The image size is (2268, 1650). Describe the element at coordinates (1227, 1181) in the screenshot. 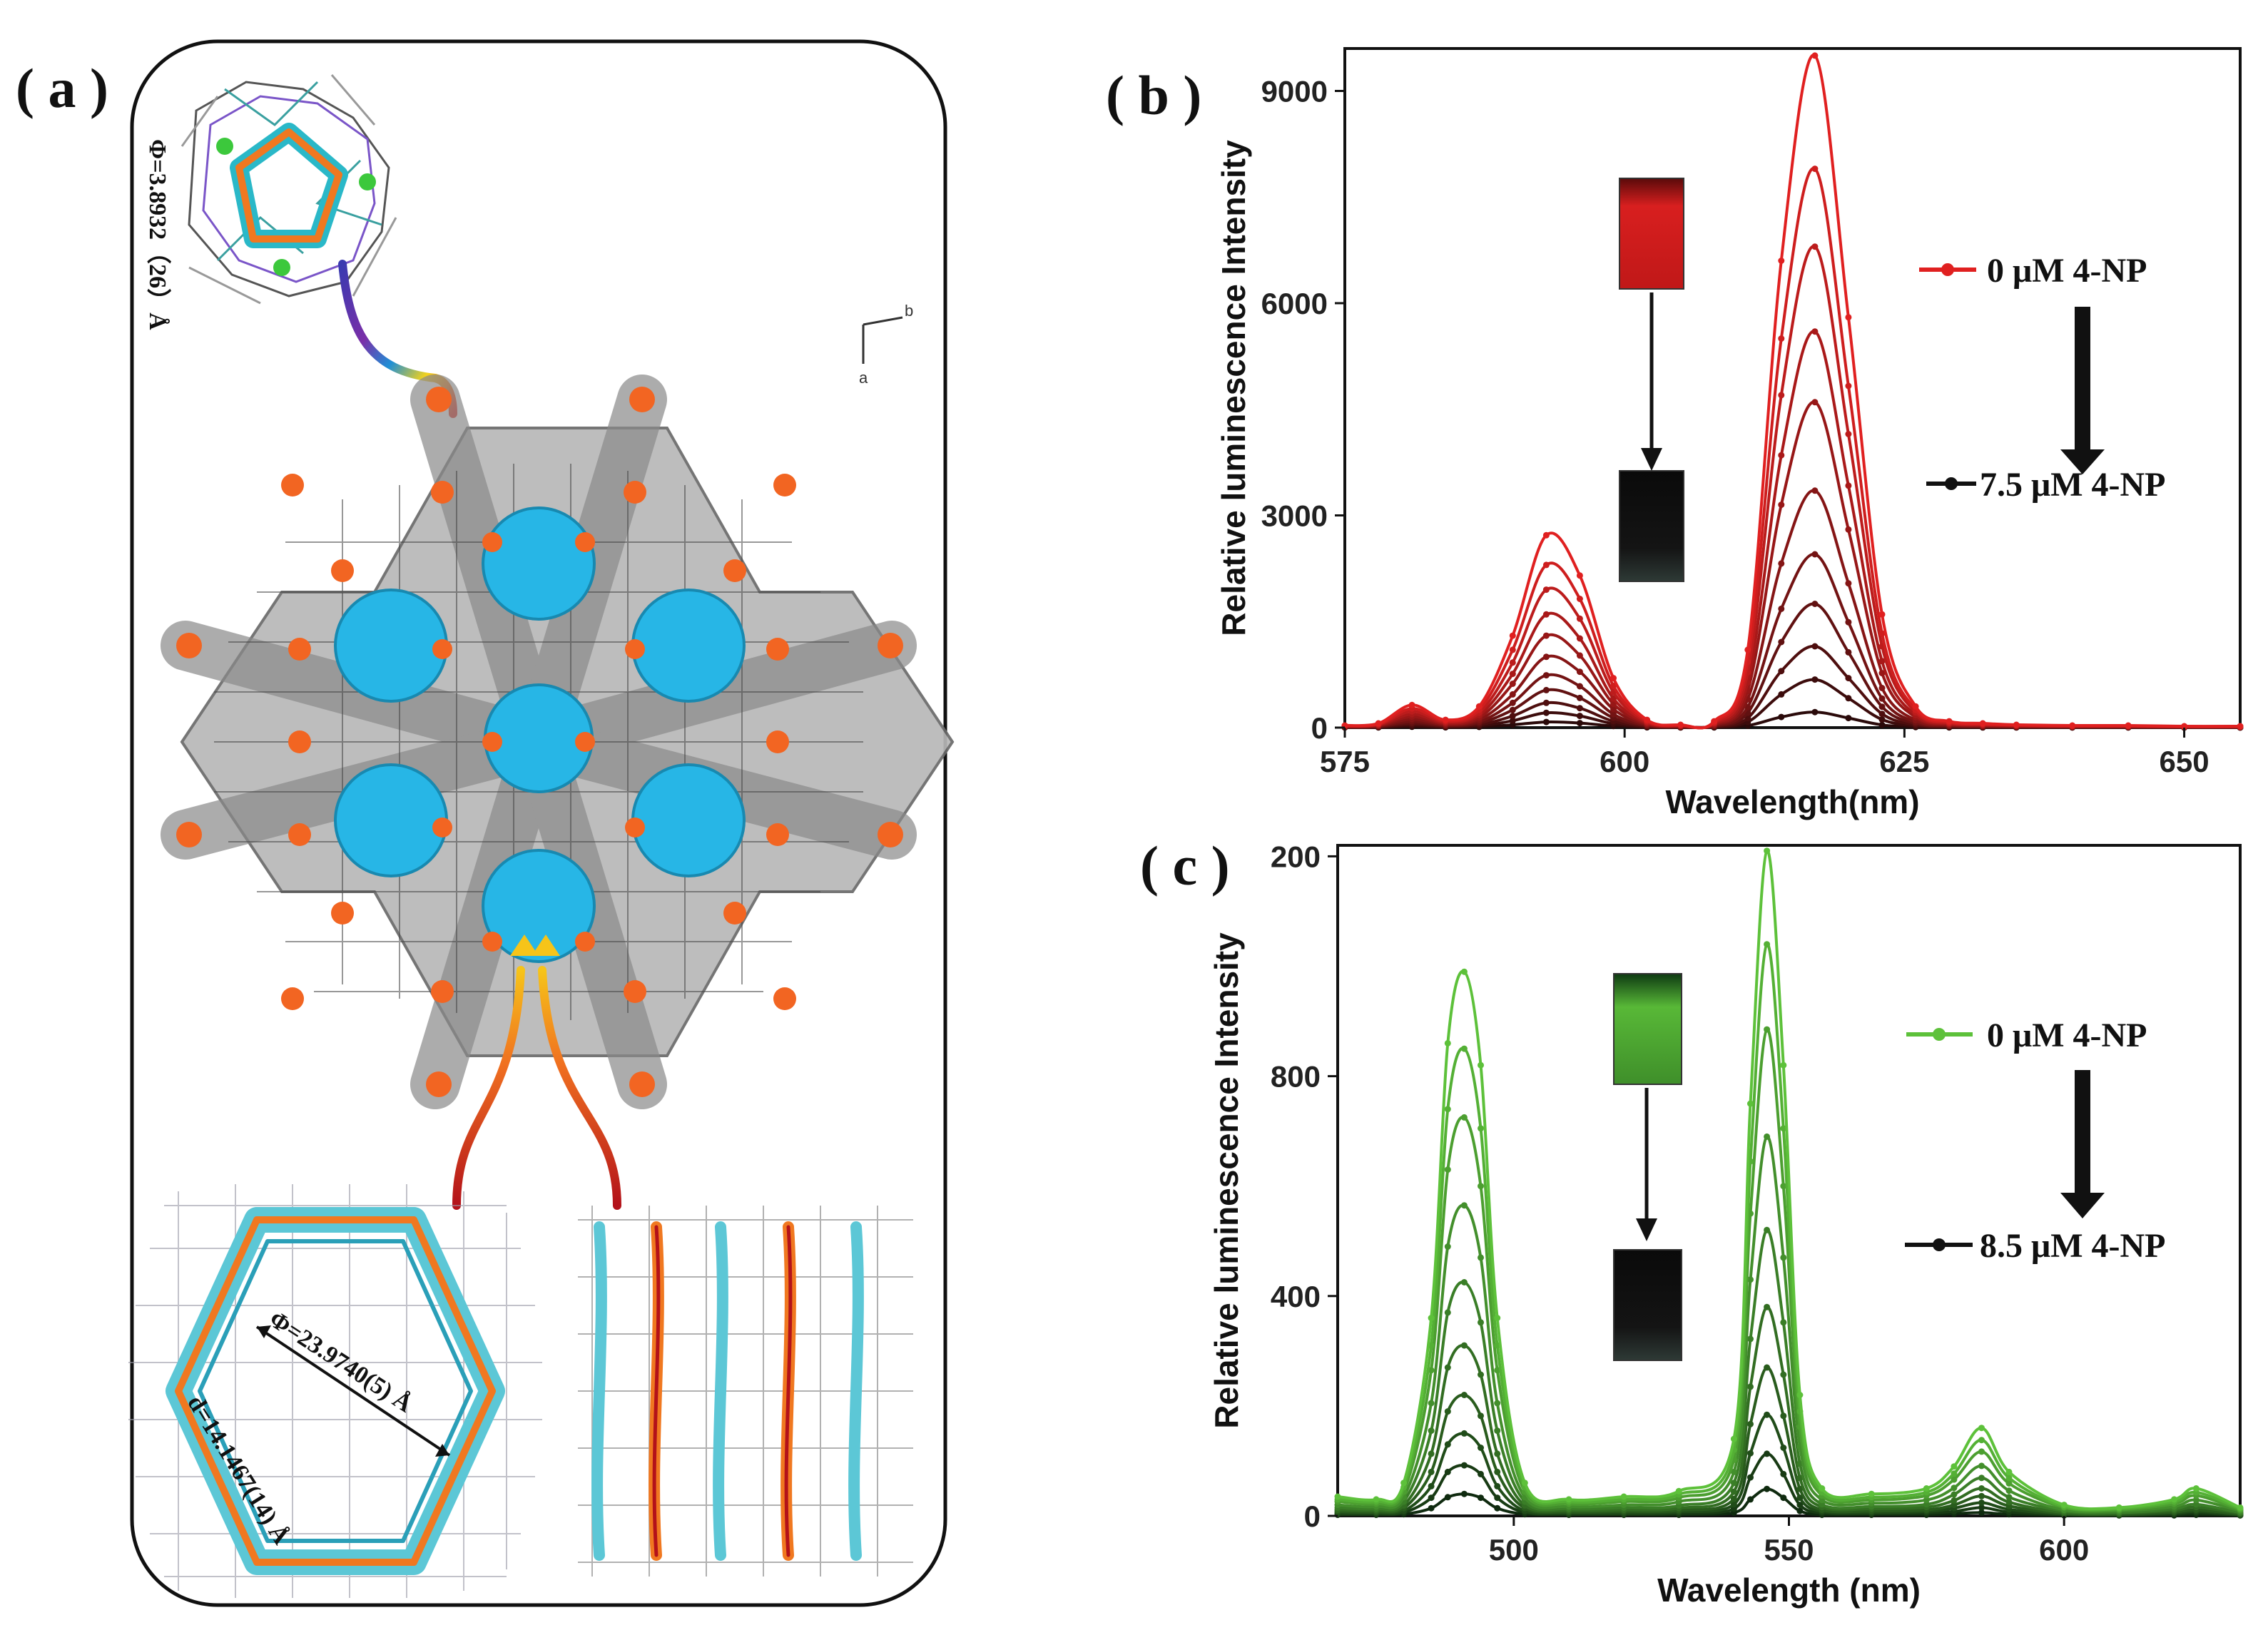

I see `chart-c-y-axis-title: Relative luminescence Intensity` at that location.